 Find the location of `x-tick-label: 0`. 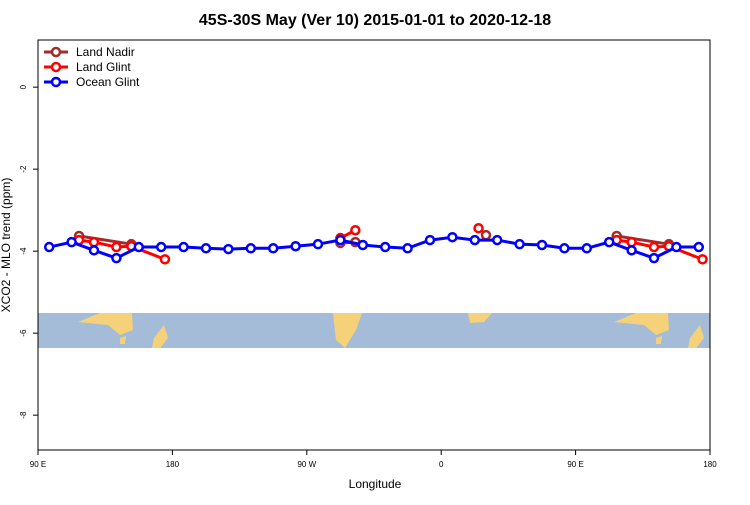

x-tick-label: 0 is located at coordinates (441, 464).